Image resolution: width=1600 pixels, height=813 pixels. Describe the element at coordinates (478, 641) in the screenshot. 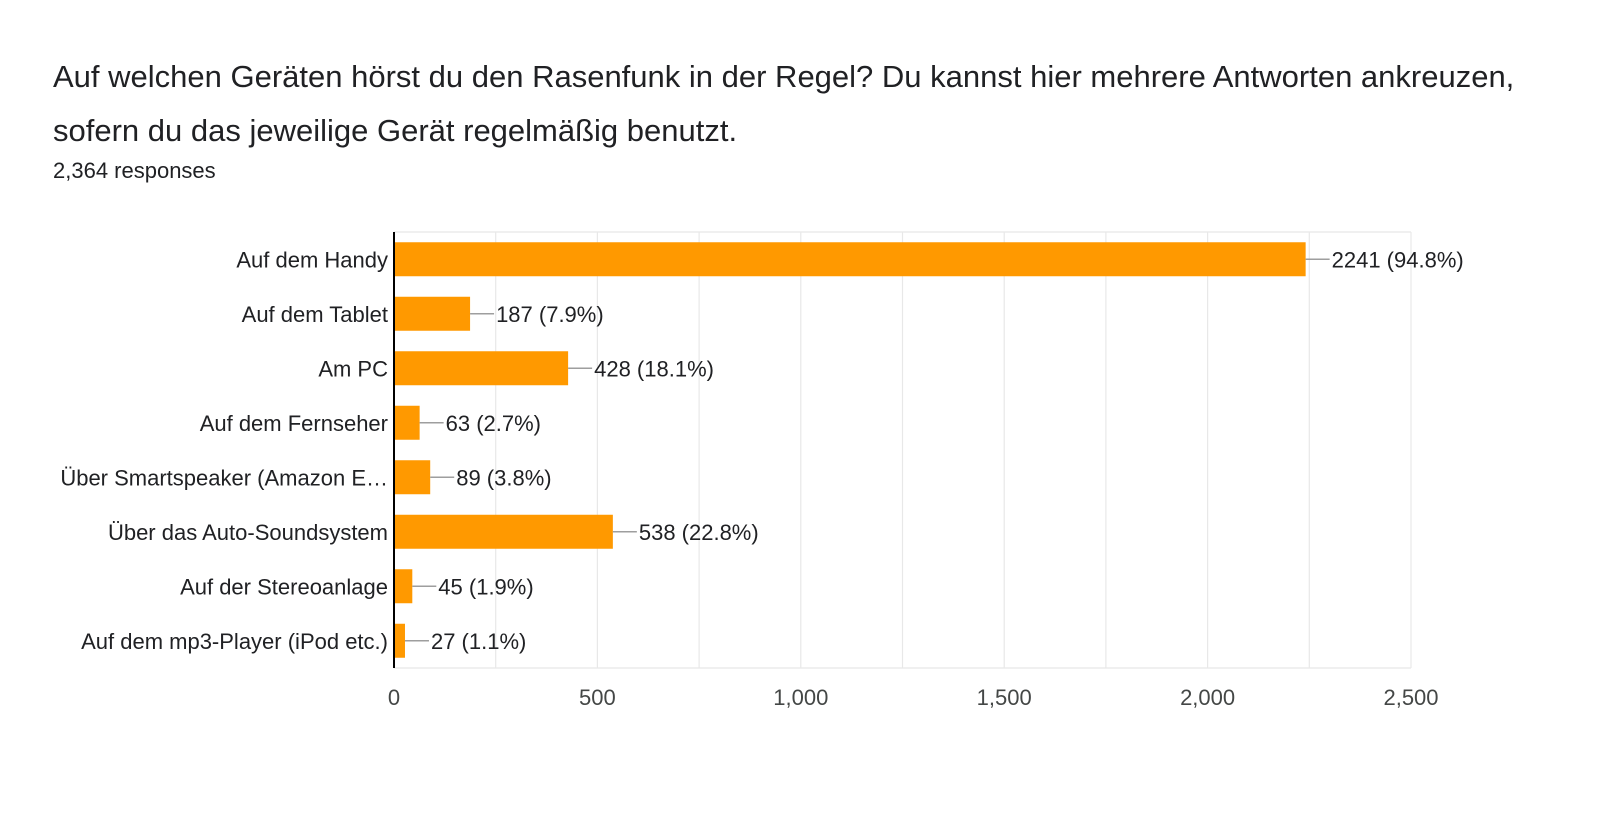

I see `data-label: 27 (1.1%)` at that location.